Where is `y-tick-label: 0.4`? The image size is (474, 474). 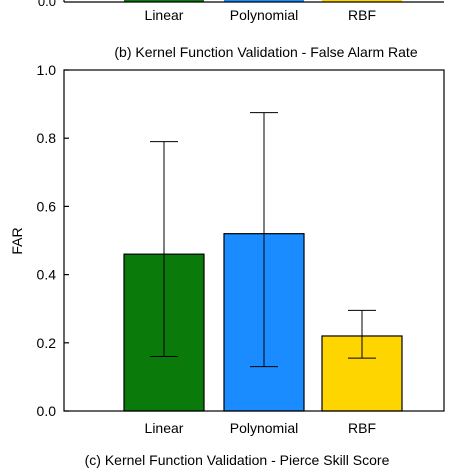
y-tick-label: 0.4 is located at coordinates (47, 275).